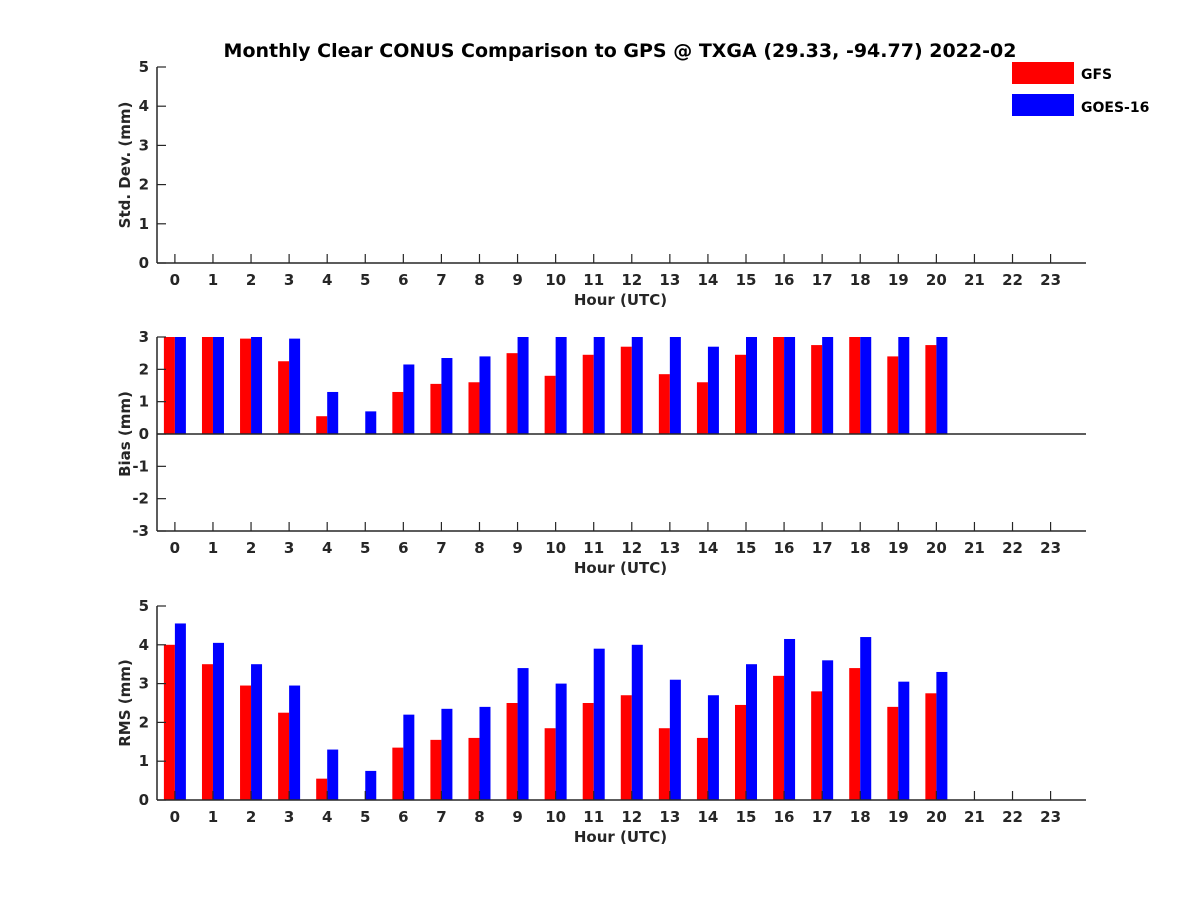  What do you see at coordinates (936, 817) in the screenshot?
I see `x-tick-label: 20` at bounding box center [936, 817].